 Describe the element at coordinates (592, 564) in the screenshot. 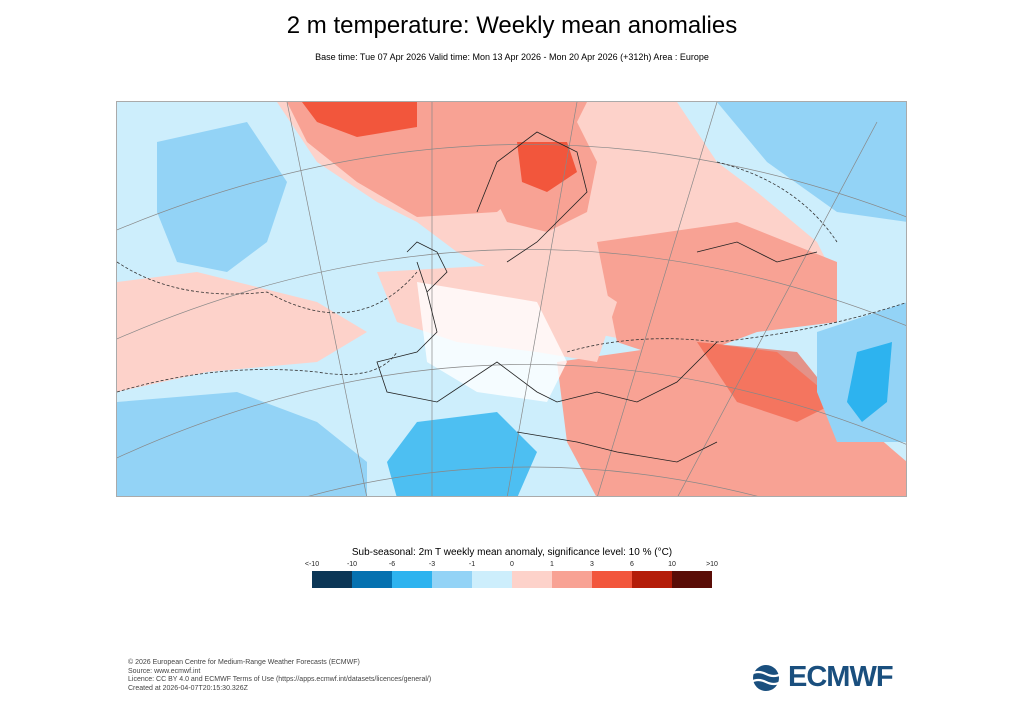

I see `legend-tick-label: 3` at that location.